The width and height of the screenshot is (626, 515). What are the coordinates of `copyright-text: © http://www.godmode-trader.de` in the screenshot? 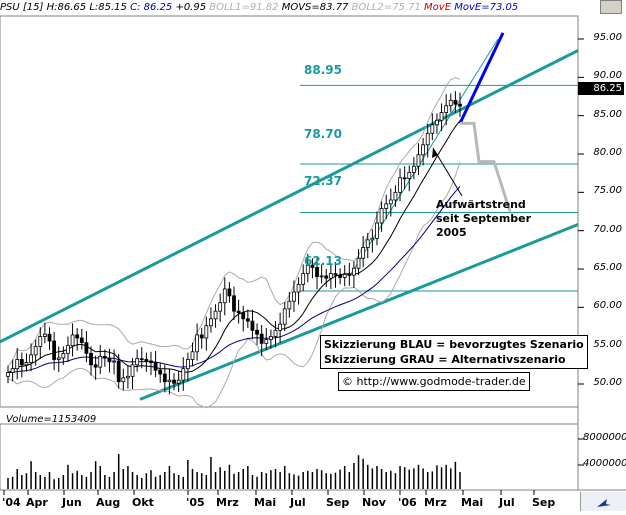 It's located at (434, 381).